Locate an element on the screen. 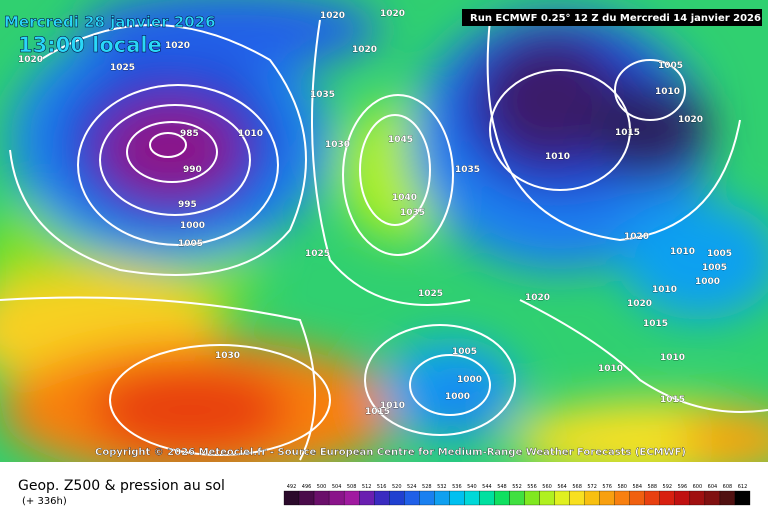  colorbar-label: 552 is located at coordinates (517, 487).